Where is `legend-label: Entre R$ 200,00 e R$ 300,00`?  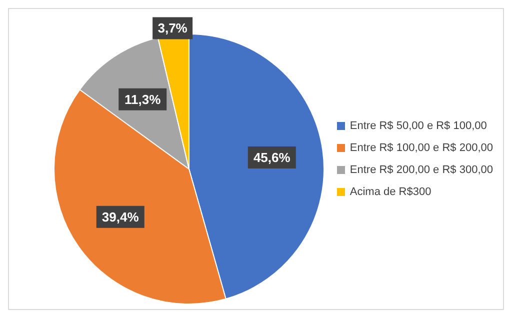
legend-label: Entre R$ 200,00 e R$ 300,00 is located at coordinates (421, 170).